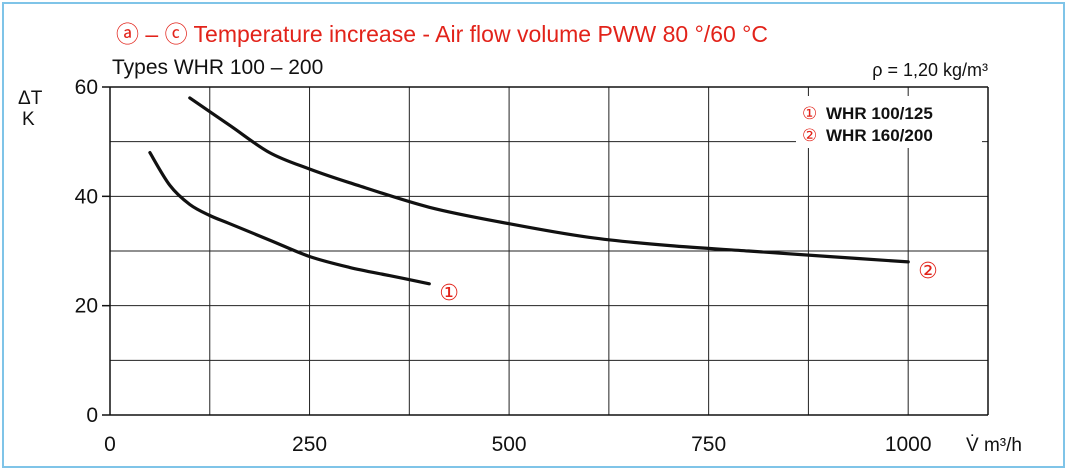 The image size is (1071, 472). I want to click on series-end-marker-1: ①, so click(449, 293).